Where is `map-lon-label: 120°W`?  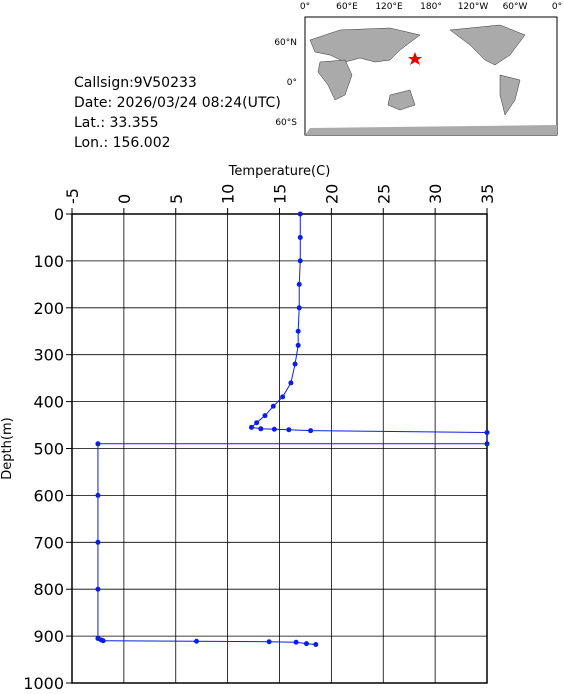 map-lon-label: 120°W is located at coordinates (473, 7).